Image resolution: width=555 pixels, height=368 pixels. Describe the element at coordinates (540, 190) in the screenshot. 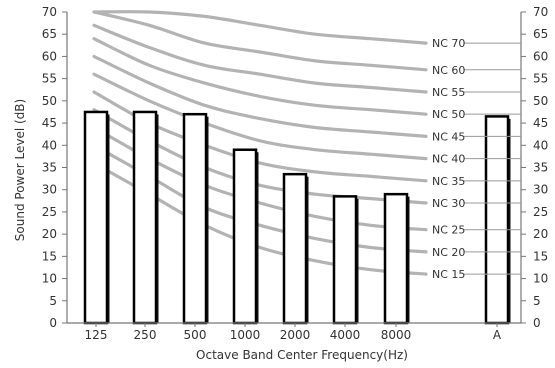

I see `y-tick-label-right: 30` at that location.